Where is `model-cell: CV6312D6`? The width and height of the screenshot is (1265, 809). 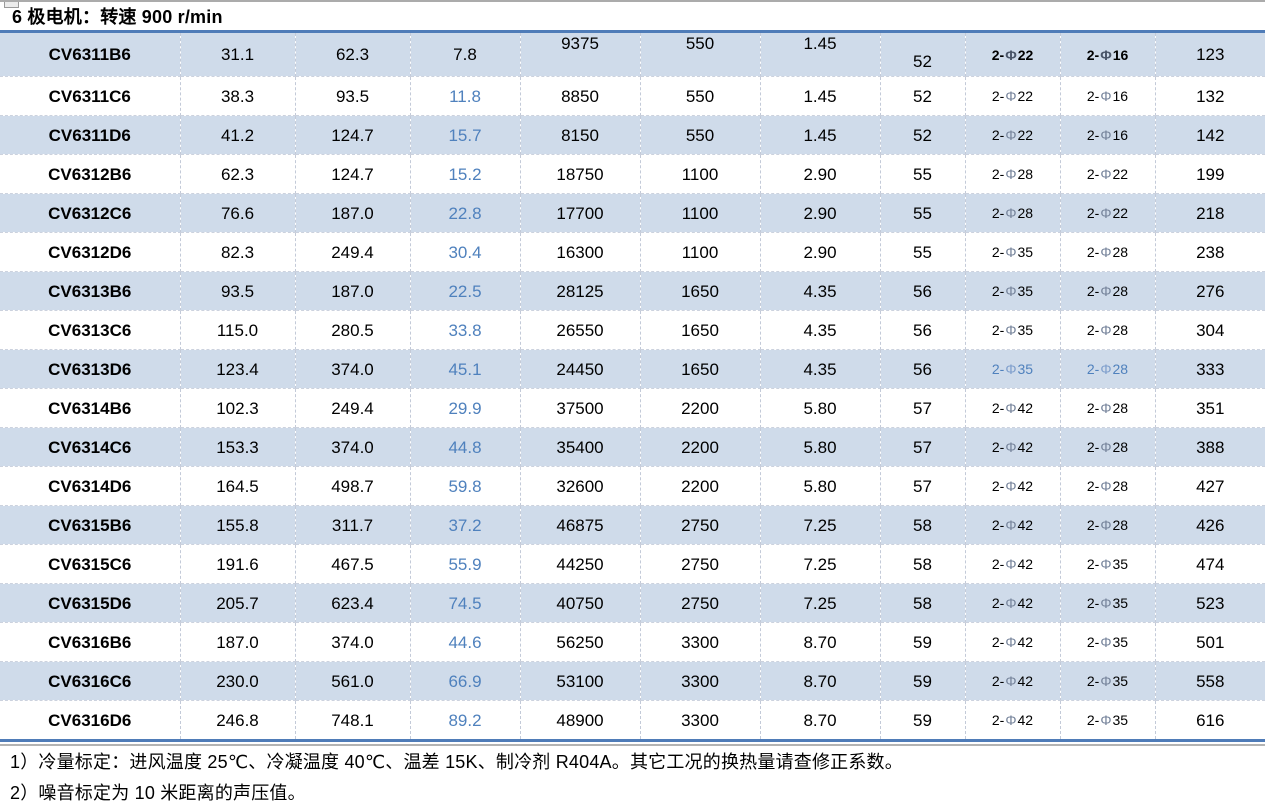 model-cell: CV6312D6 is located at coordinates (90, 252).